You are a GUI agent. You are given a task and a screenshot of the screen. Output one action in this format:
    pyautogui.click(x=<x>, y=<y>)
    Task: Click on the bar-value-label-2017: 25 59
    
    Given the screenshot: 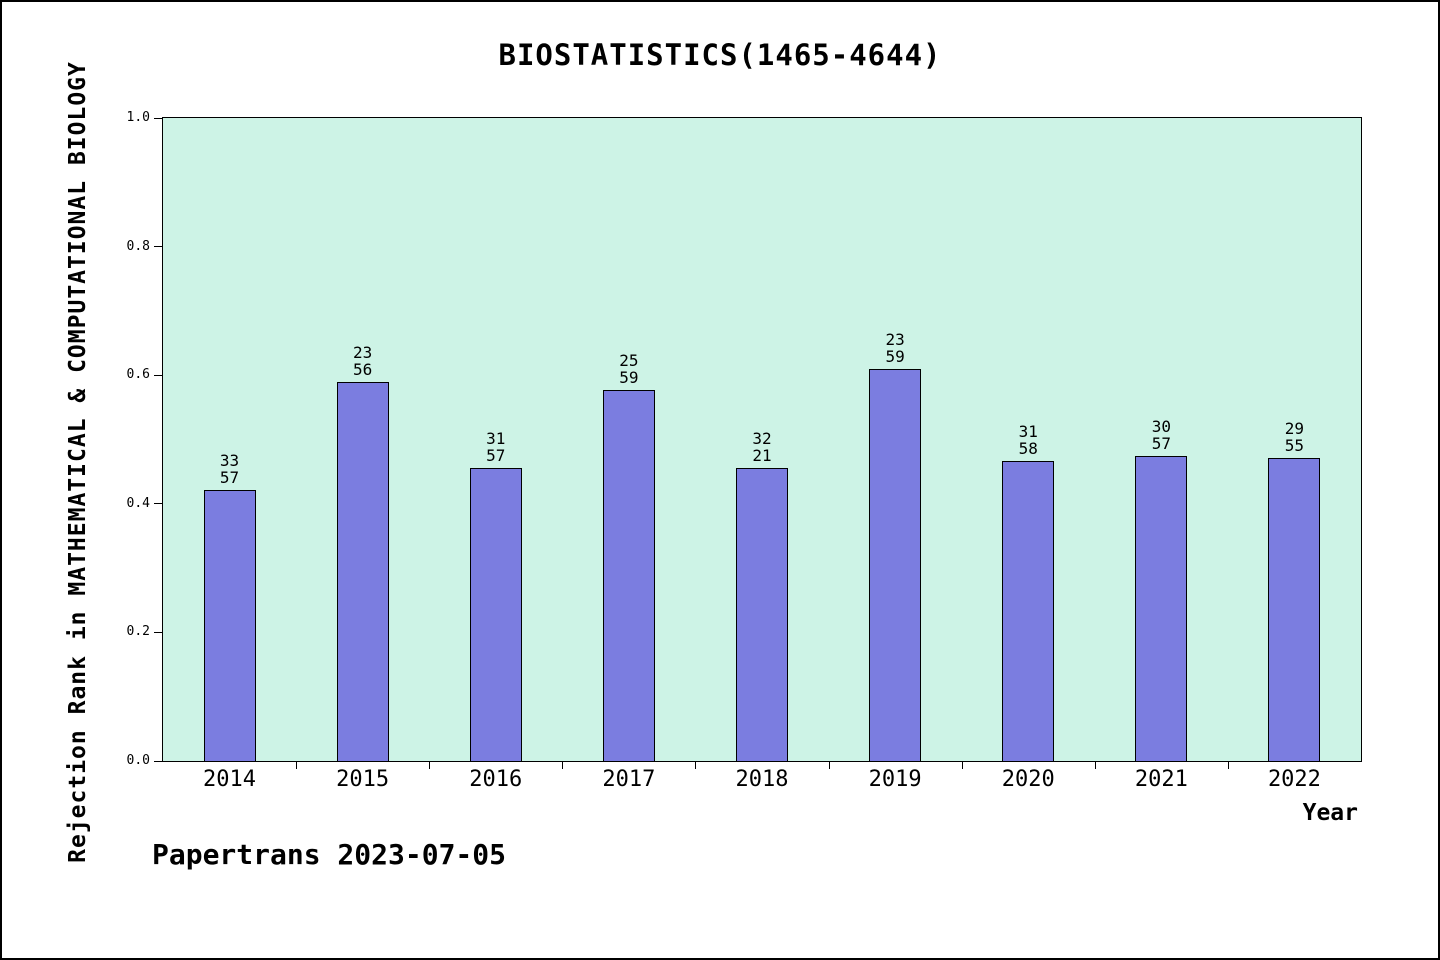 What is the action you would take?
    pyautogui.click(x=629, y=369)
    